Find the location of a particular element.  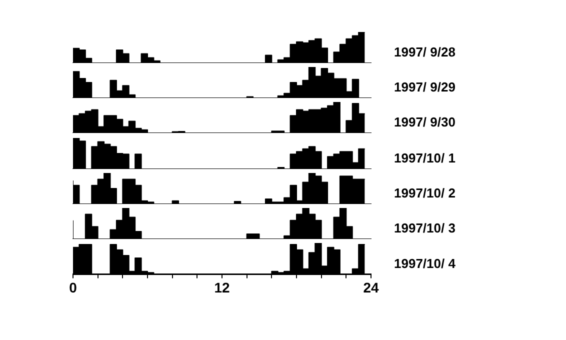

x-tick-label: 24 is located at coordinates (371, 288).